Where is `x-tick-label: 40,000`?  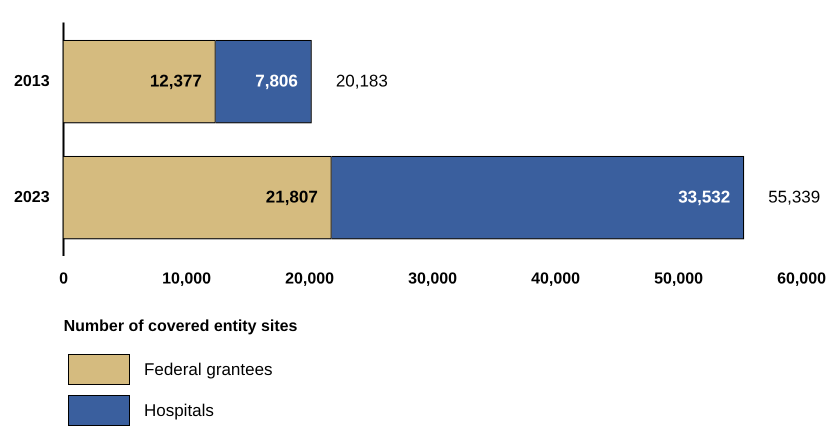
x-tick-label: 40,000 is located at coordinates (555, 279).